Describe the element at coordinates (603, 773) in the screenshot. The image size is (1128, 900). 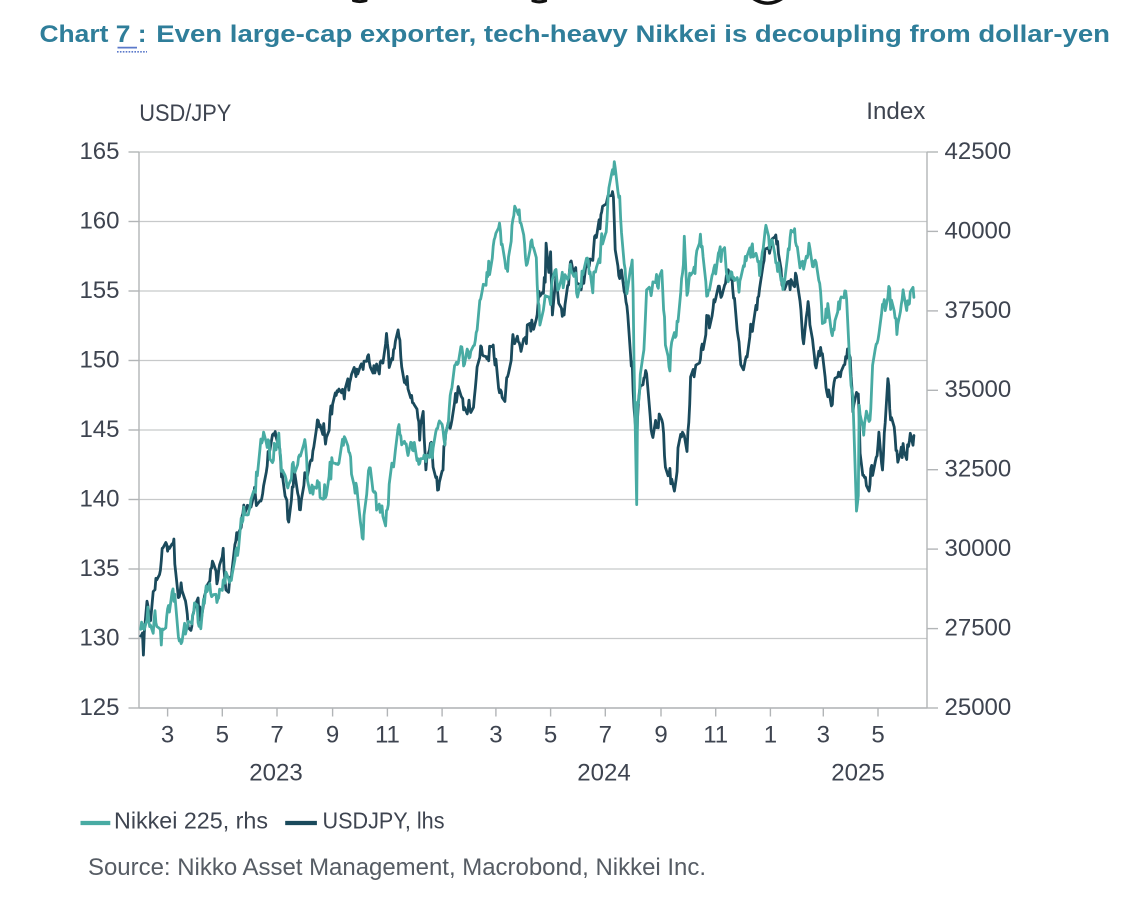
I see `svg-text: 2024` at that location.